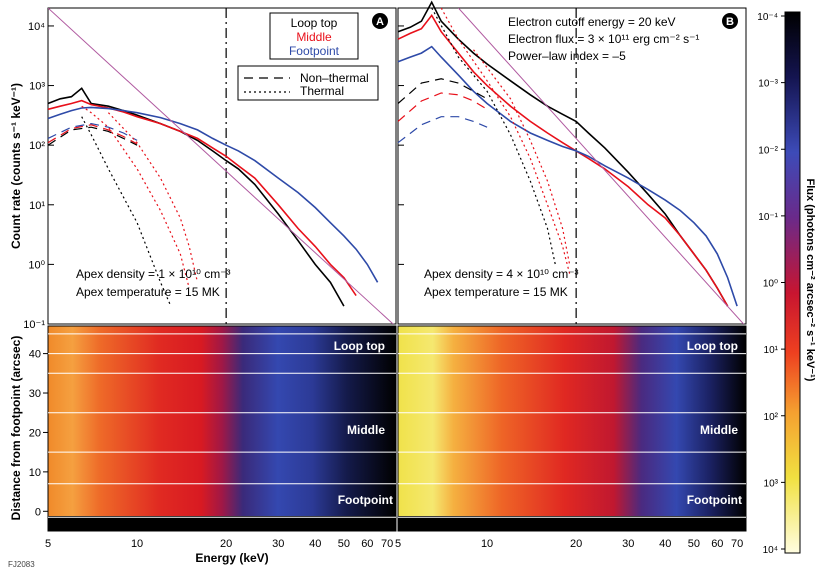 This screenshot has height=576, width=817. Describe the element at coordinates (771, 417) in the screenshot. I see `colorbar-tick-label: 10²` at that location.